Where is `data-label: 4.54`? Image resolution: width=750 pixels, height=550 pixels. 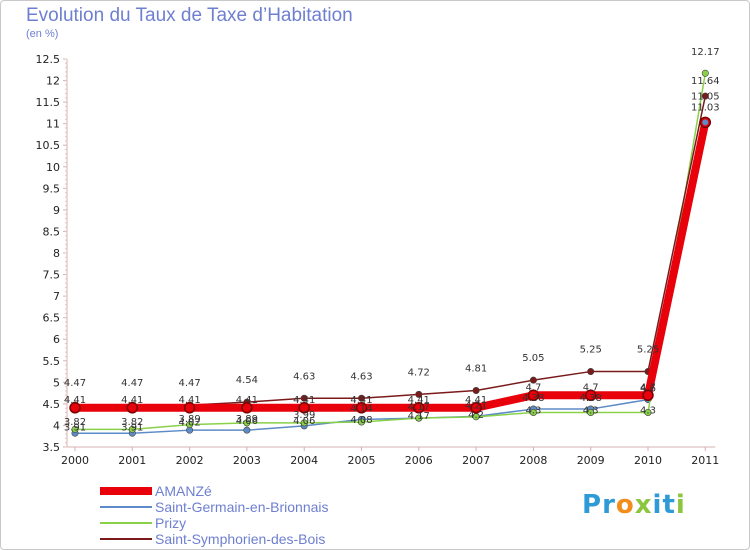 data-label: 4.54 is located at coordinates (247, 380).